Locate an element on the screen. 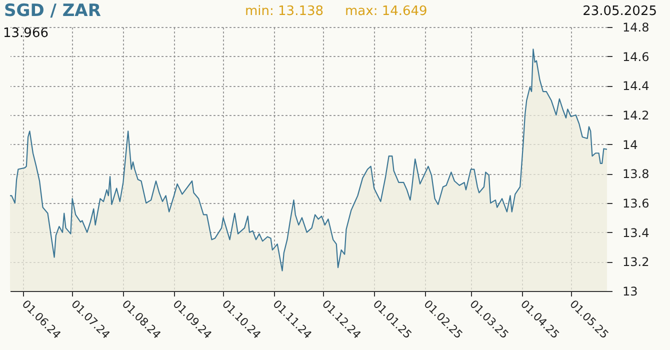 The height and width of the screenshot is (350, 670). y-tick-label: 13 is located at coordinates (630, 291).